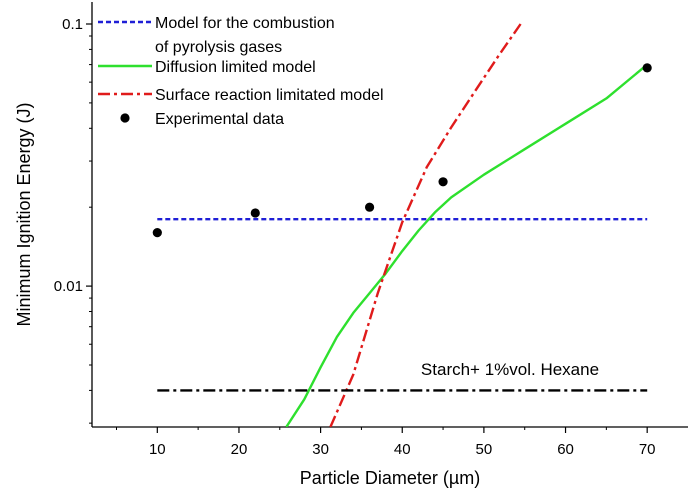 The width and height of the screenshot is (690, 493). What do you see at coordinates (24, 214) in the screenshot?
I see `y-axis-label: Minimum Ignition Energy (J)` at bounding box center [24, 214].